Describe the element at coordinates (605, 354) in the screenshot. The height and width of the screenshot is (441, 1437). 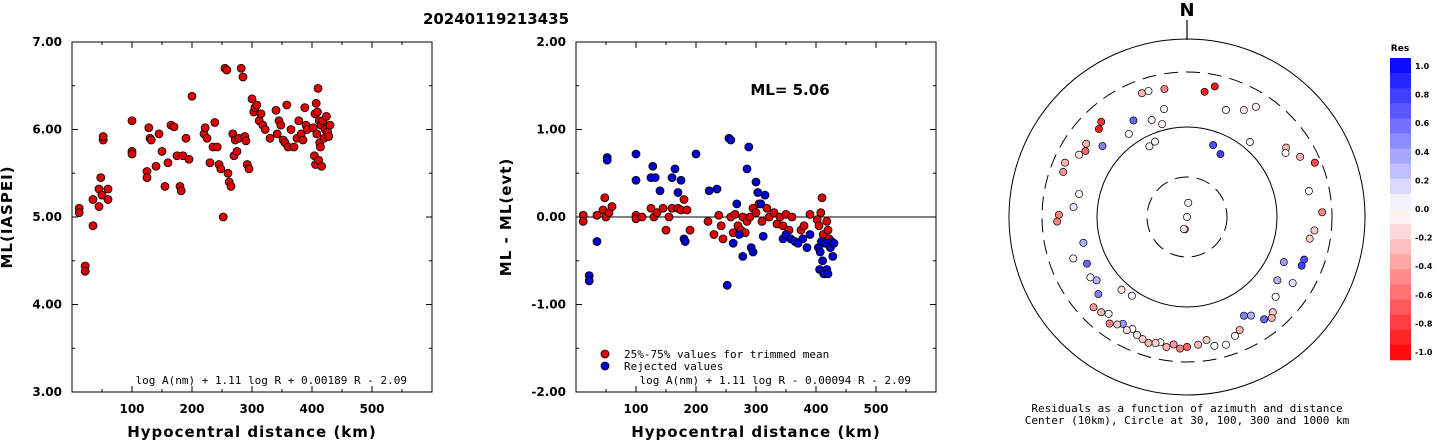
I see `legend-accepted-marker` at that location.